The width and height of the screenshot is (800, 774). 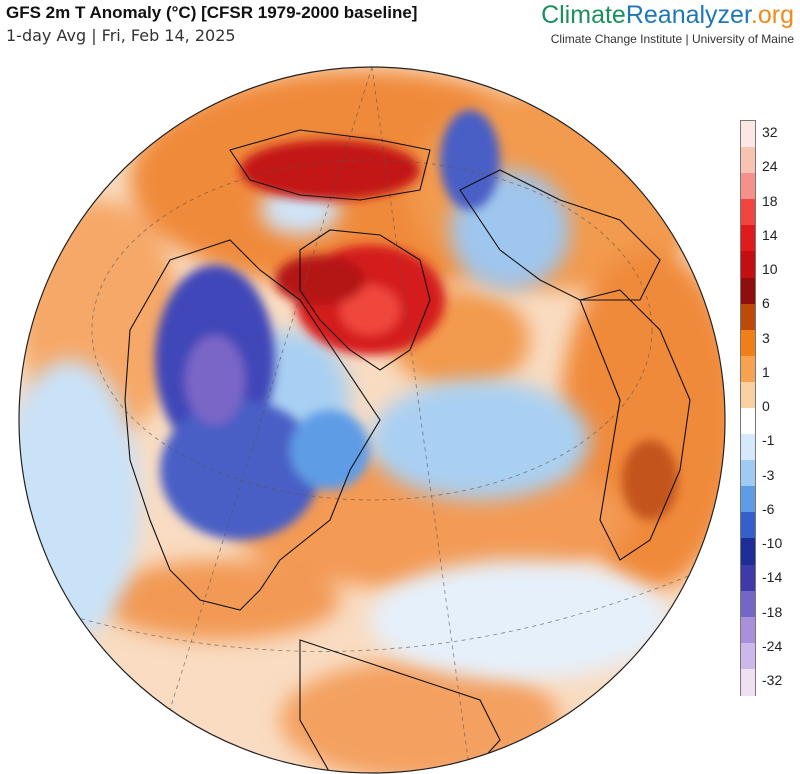 I want to click on anomaly-cool-central-atlantic, so click(x=520, y=620).